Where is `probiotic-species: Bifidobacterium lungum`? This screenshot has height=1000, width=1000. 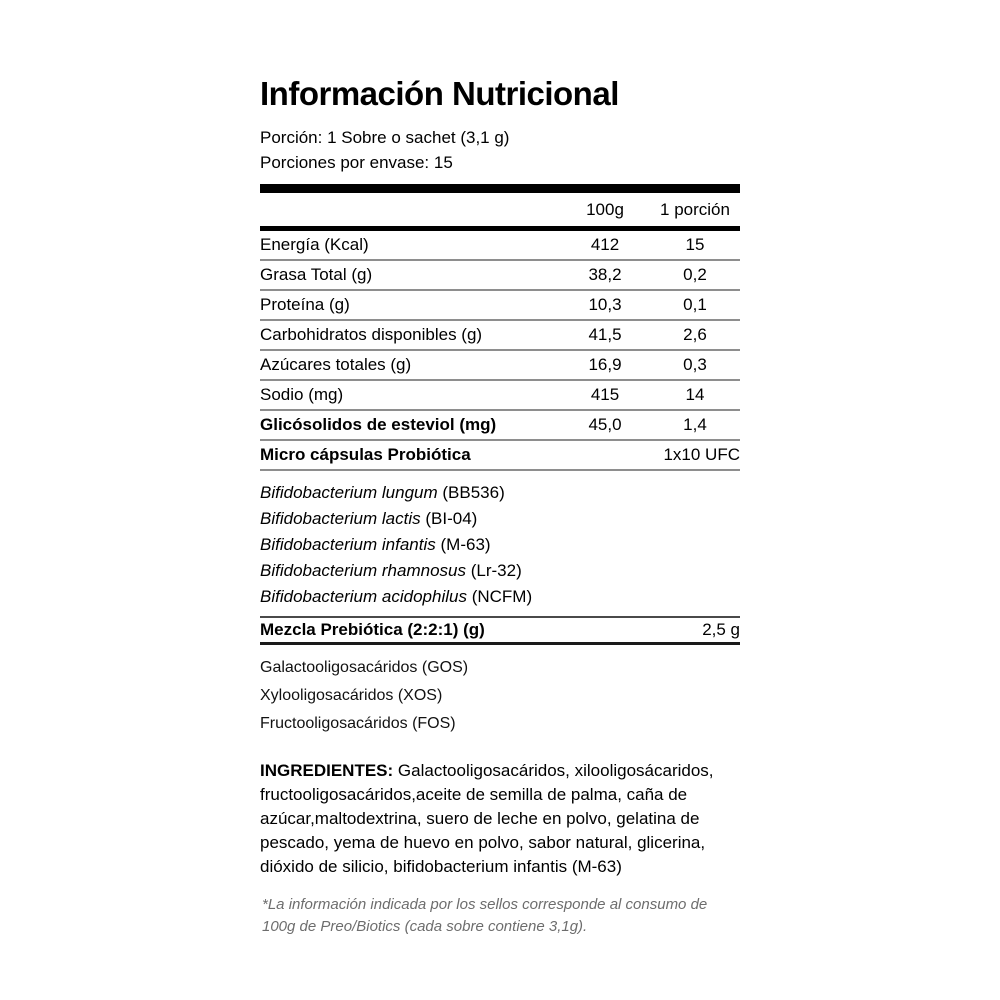 probiotic-species: Bifidobacterium lungum is located at coordinates (349, 493).